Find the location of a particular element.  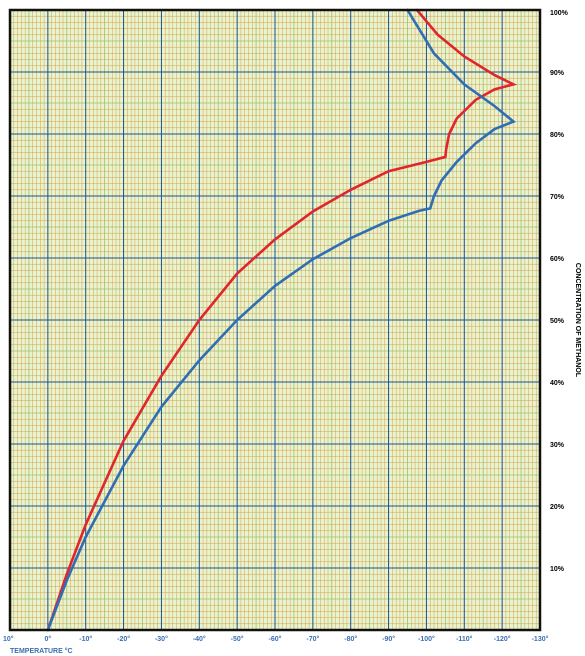

y-tick-labels: 10% 20% 30% 40% 50% 60% 70% 80% 90% 100% is located at coordinates (559, 291).